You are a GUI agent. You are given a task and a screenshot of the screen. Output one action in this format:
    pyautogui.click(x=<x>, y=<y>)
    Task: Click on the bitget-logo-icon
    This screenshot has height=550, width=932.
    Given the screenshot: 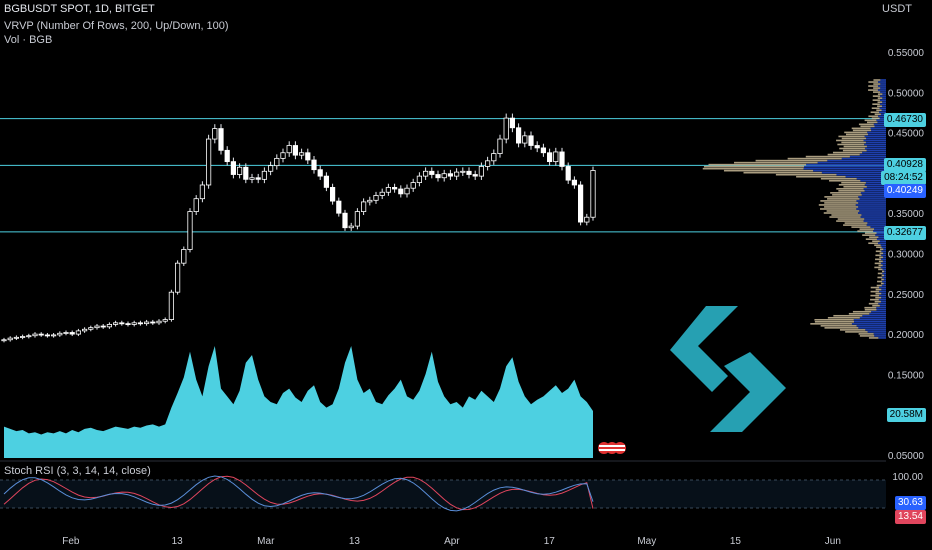 What is the action you would take?
    pyautogui.click(x=728, y=369)
    